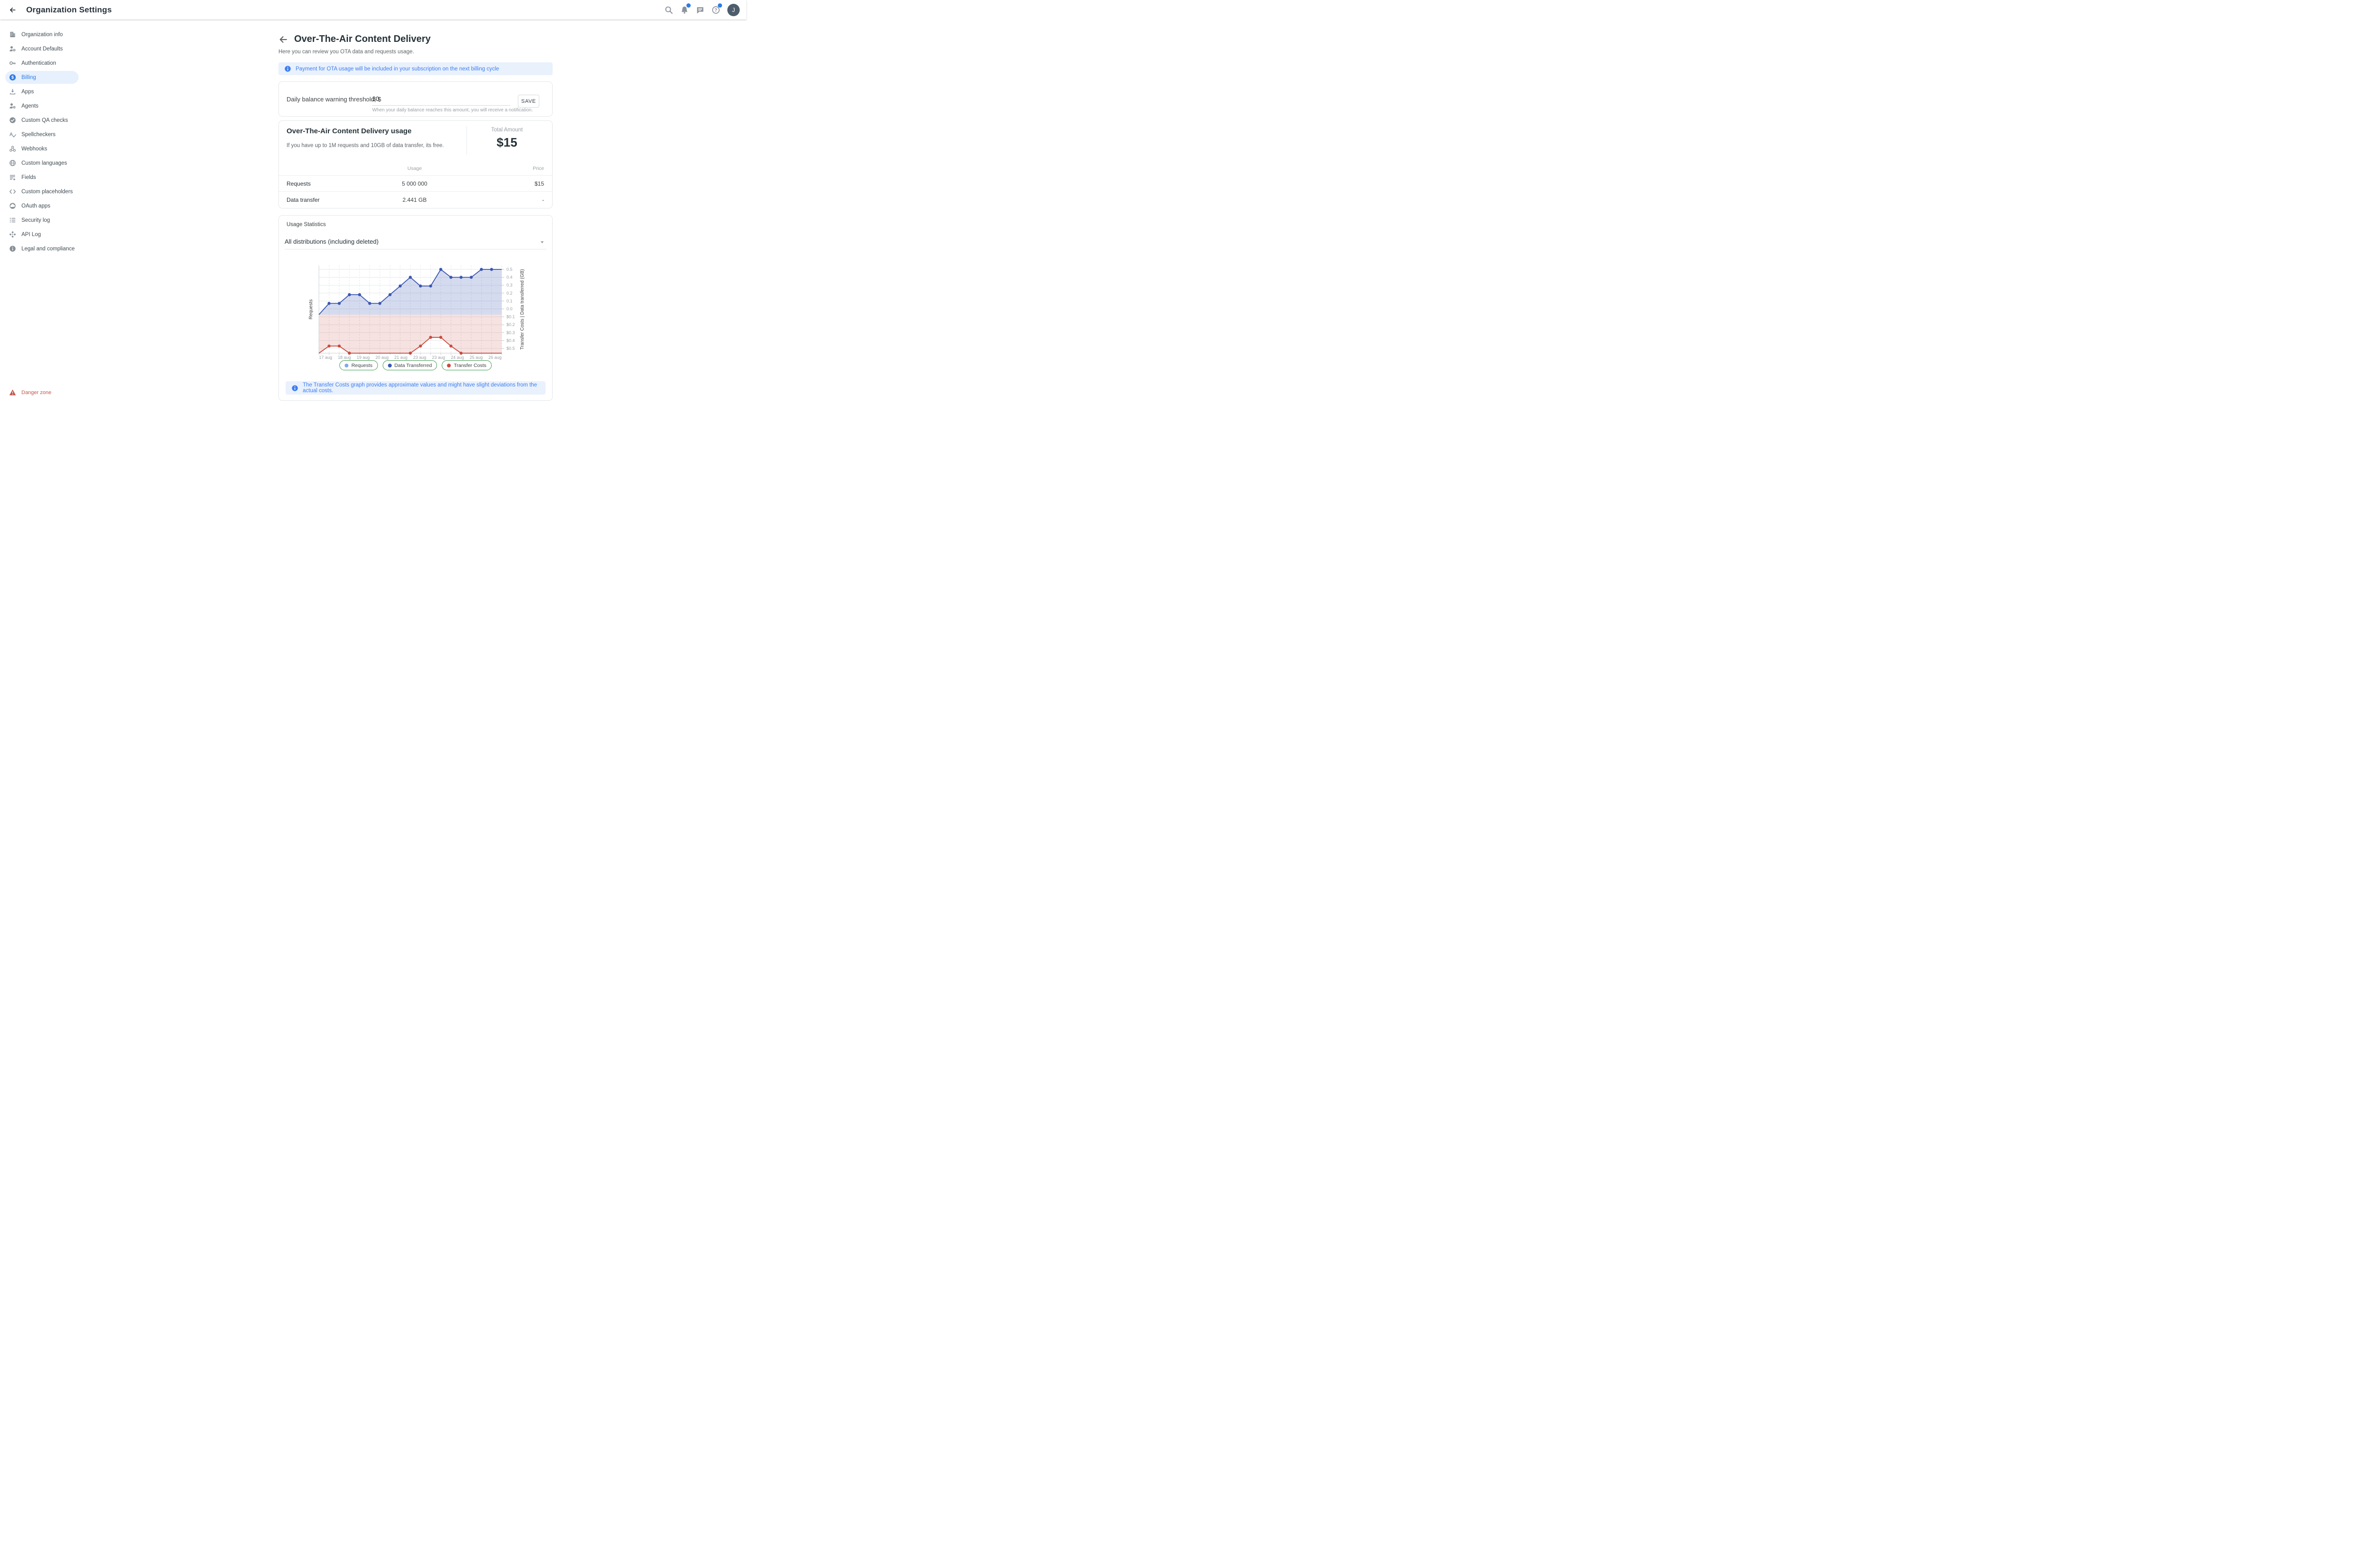 The width and height of the screenshot is (2380, 1565). Describe the element at coordinates (12, 34) in the screenshot. I see `building-icon` at that location.